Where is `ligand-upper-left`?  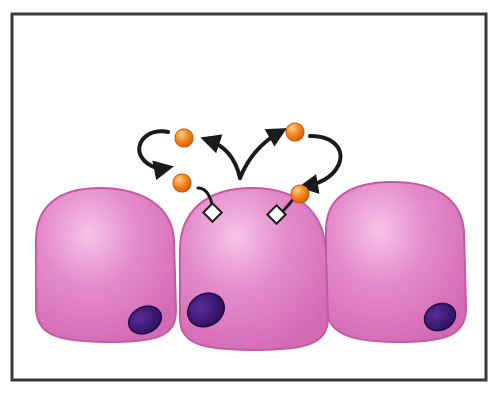
ligand-upper-left is located at coordinates (184, 138).